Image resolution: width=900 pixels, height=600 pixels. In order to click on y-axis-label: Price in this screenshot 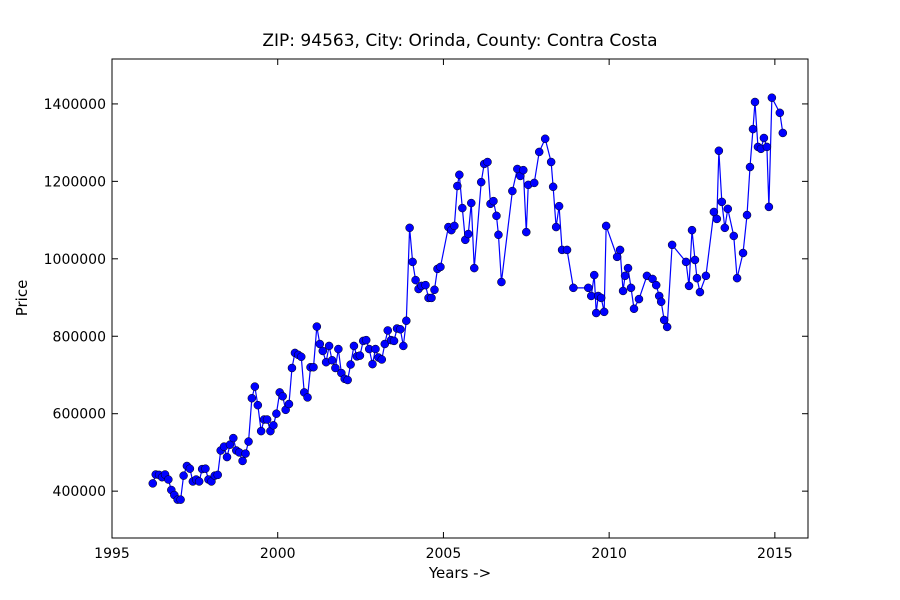, I will do `click(22, 298)`.